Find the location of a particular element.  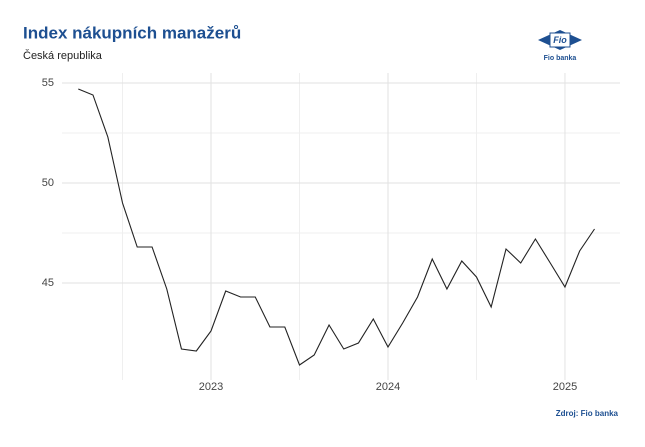

y-tick-label: 55 is located at coordinates (48, 83).